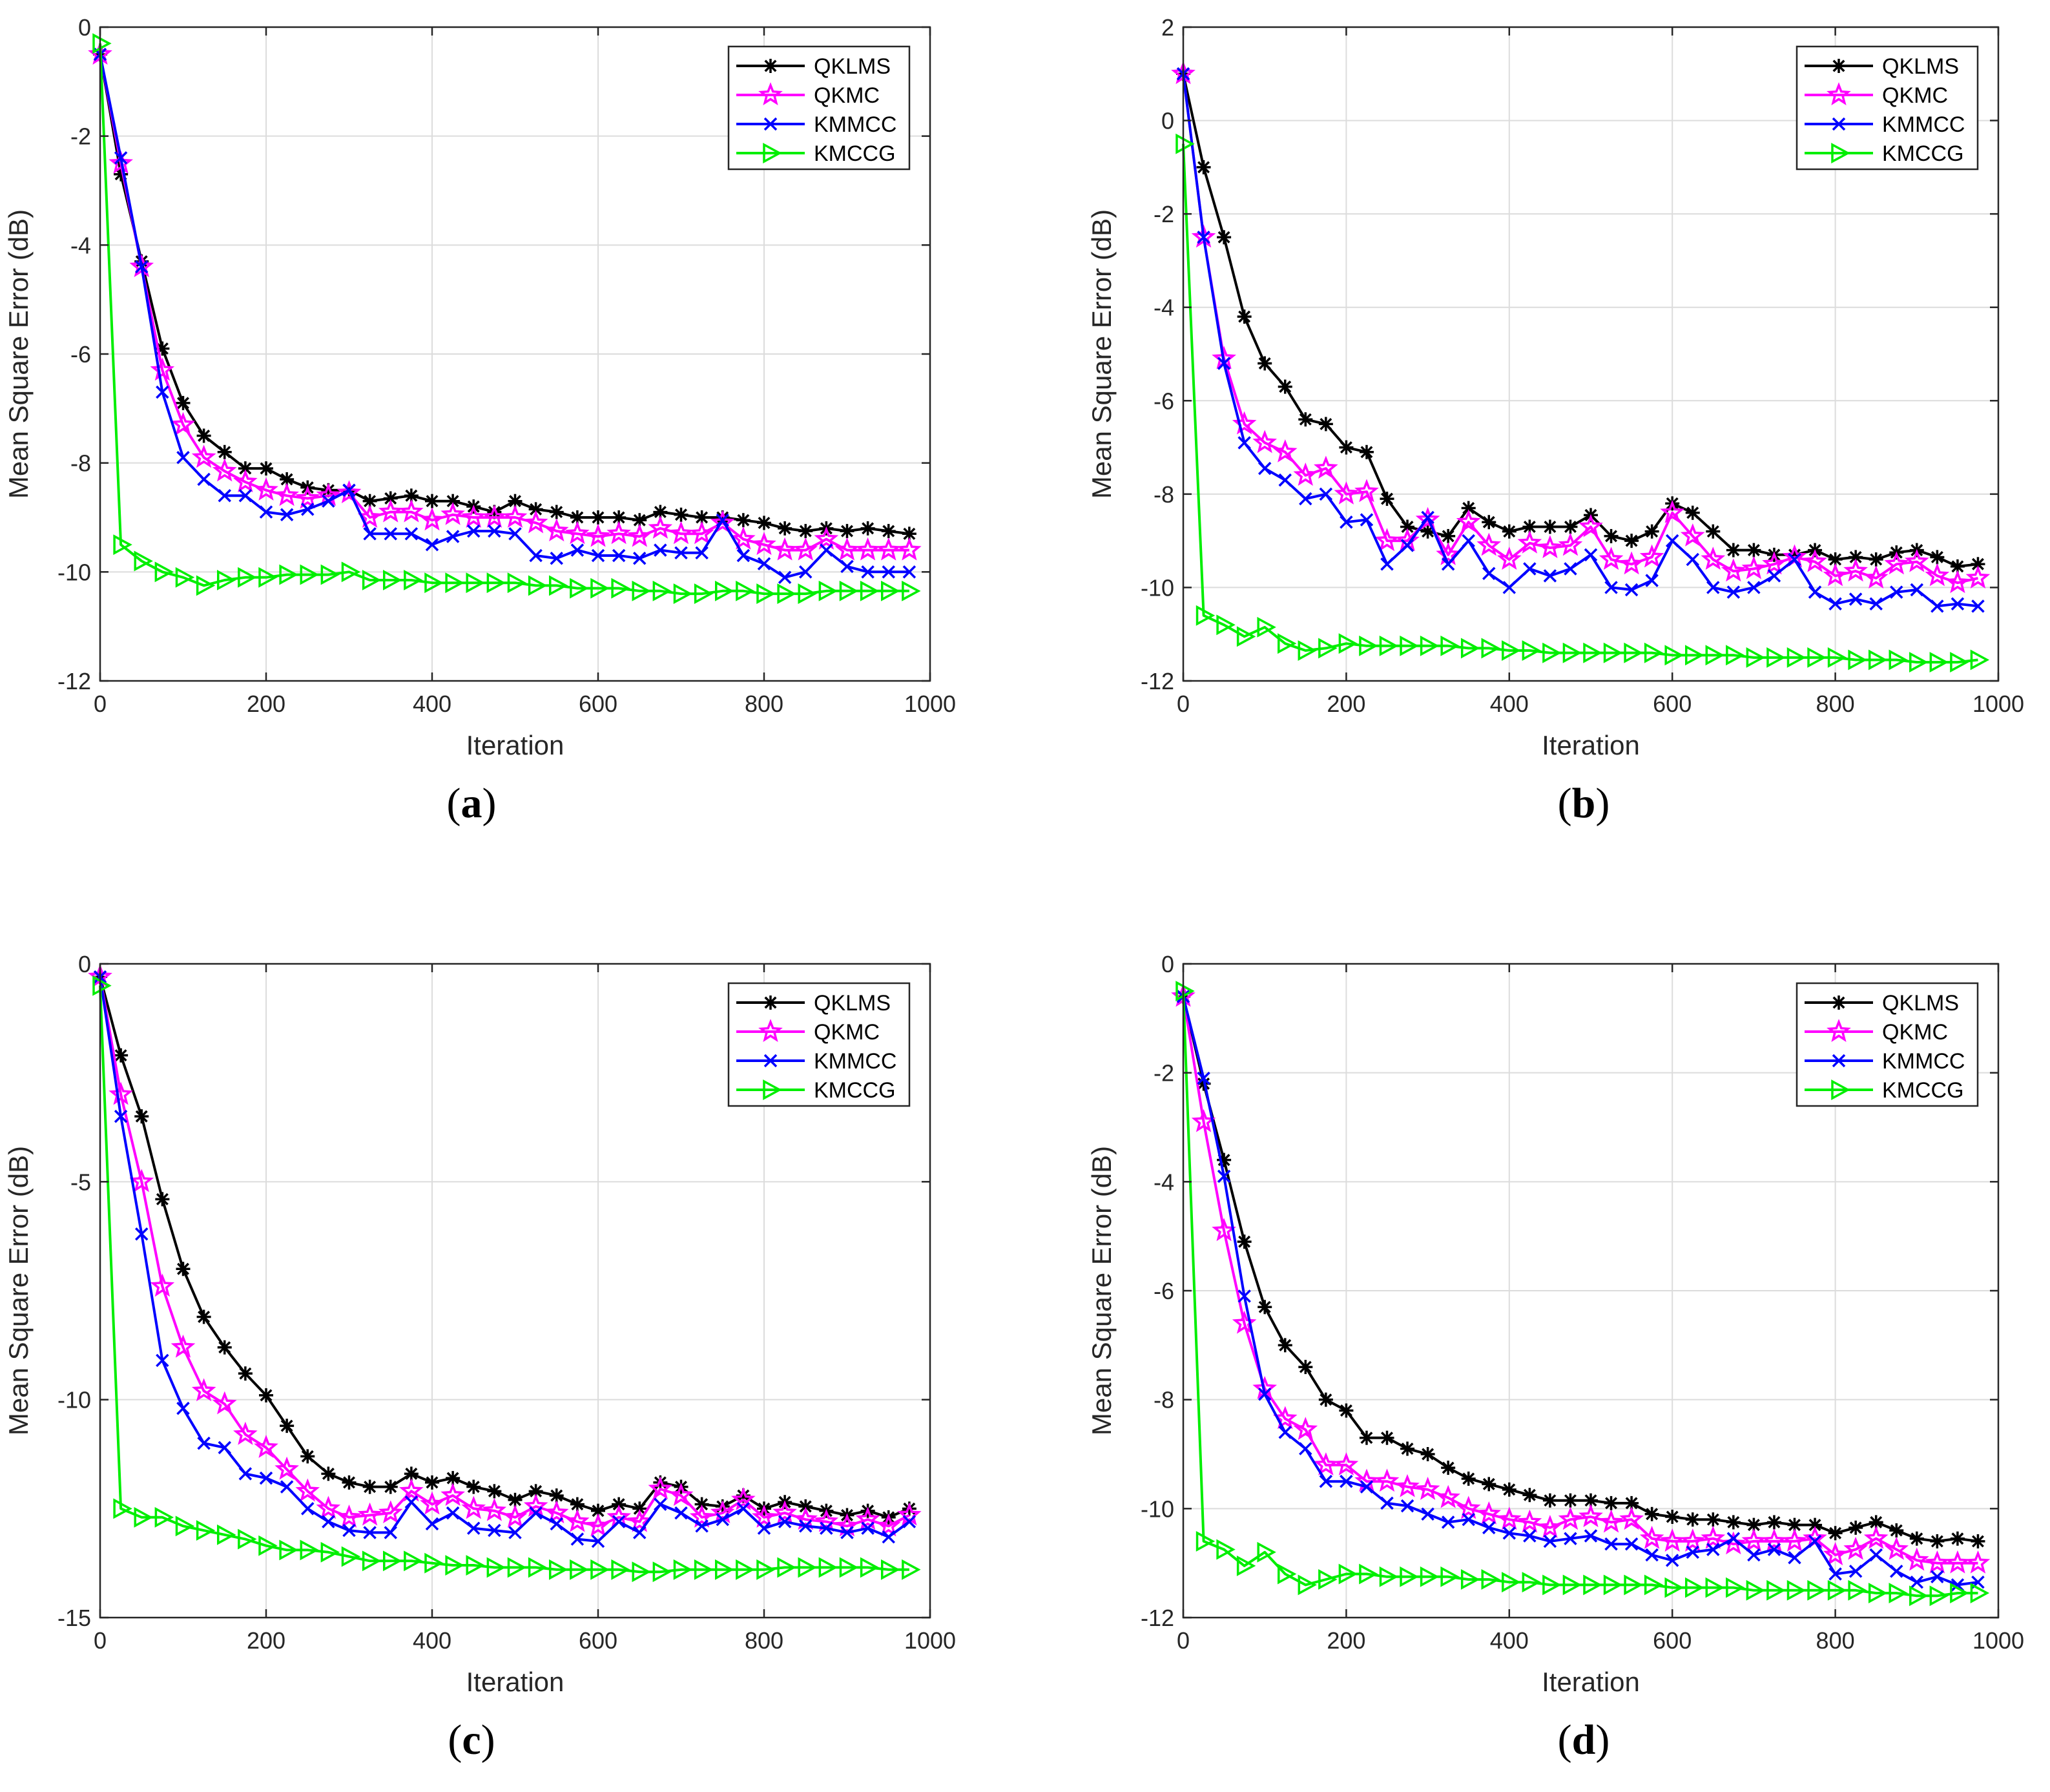  I want to click on y-tick-label: -5, so click(80, 1182).